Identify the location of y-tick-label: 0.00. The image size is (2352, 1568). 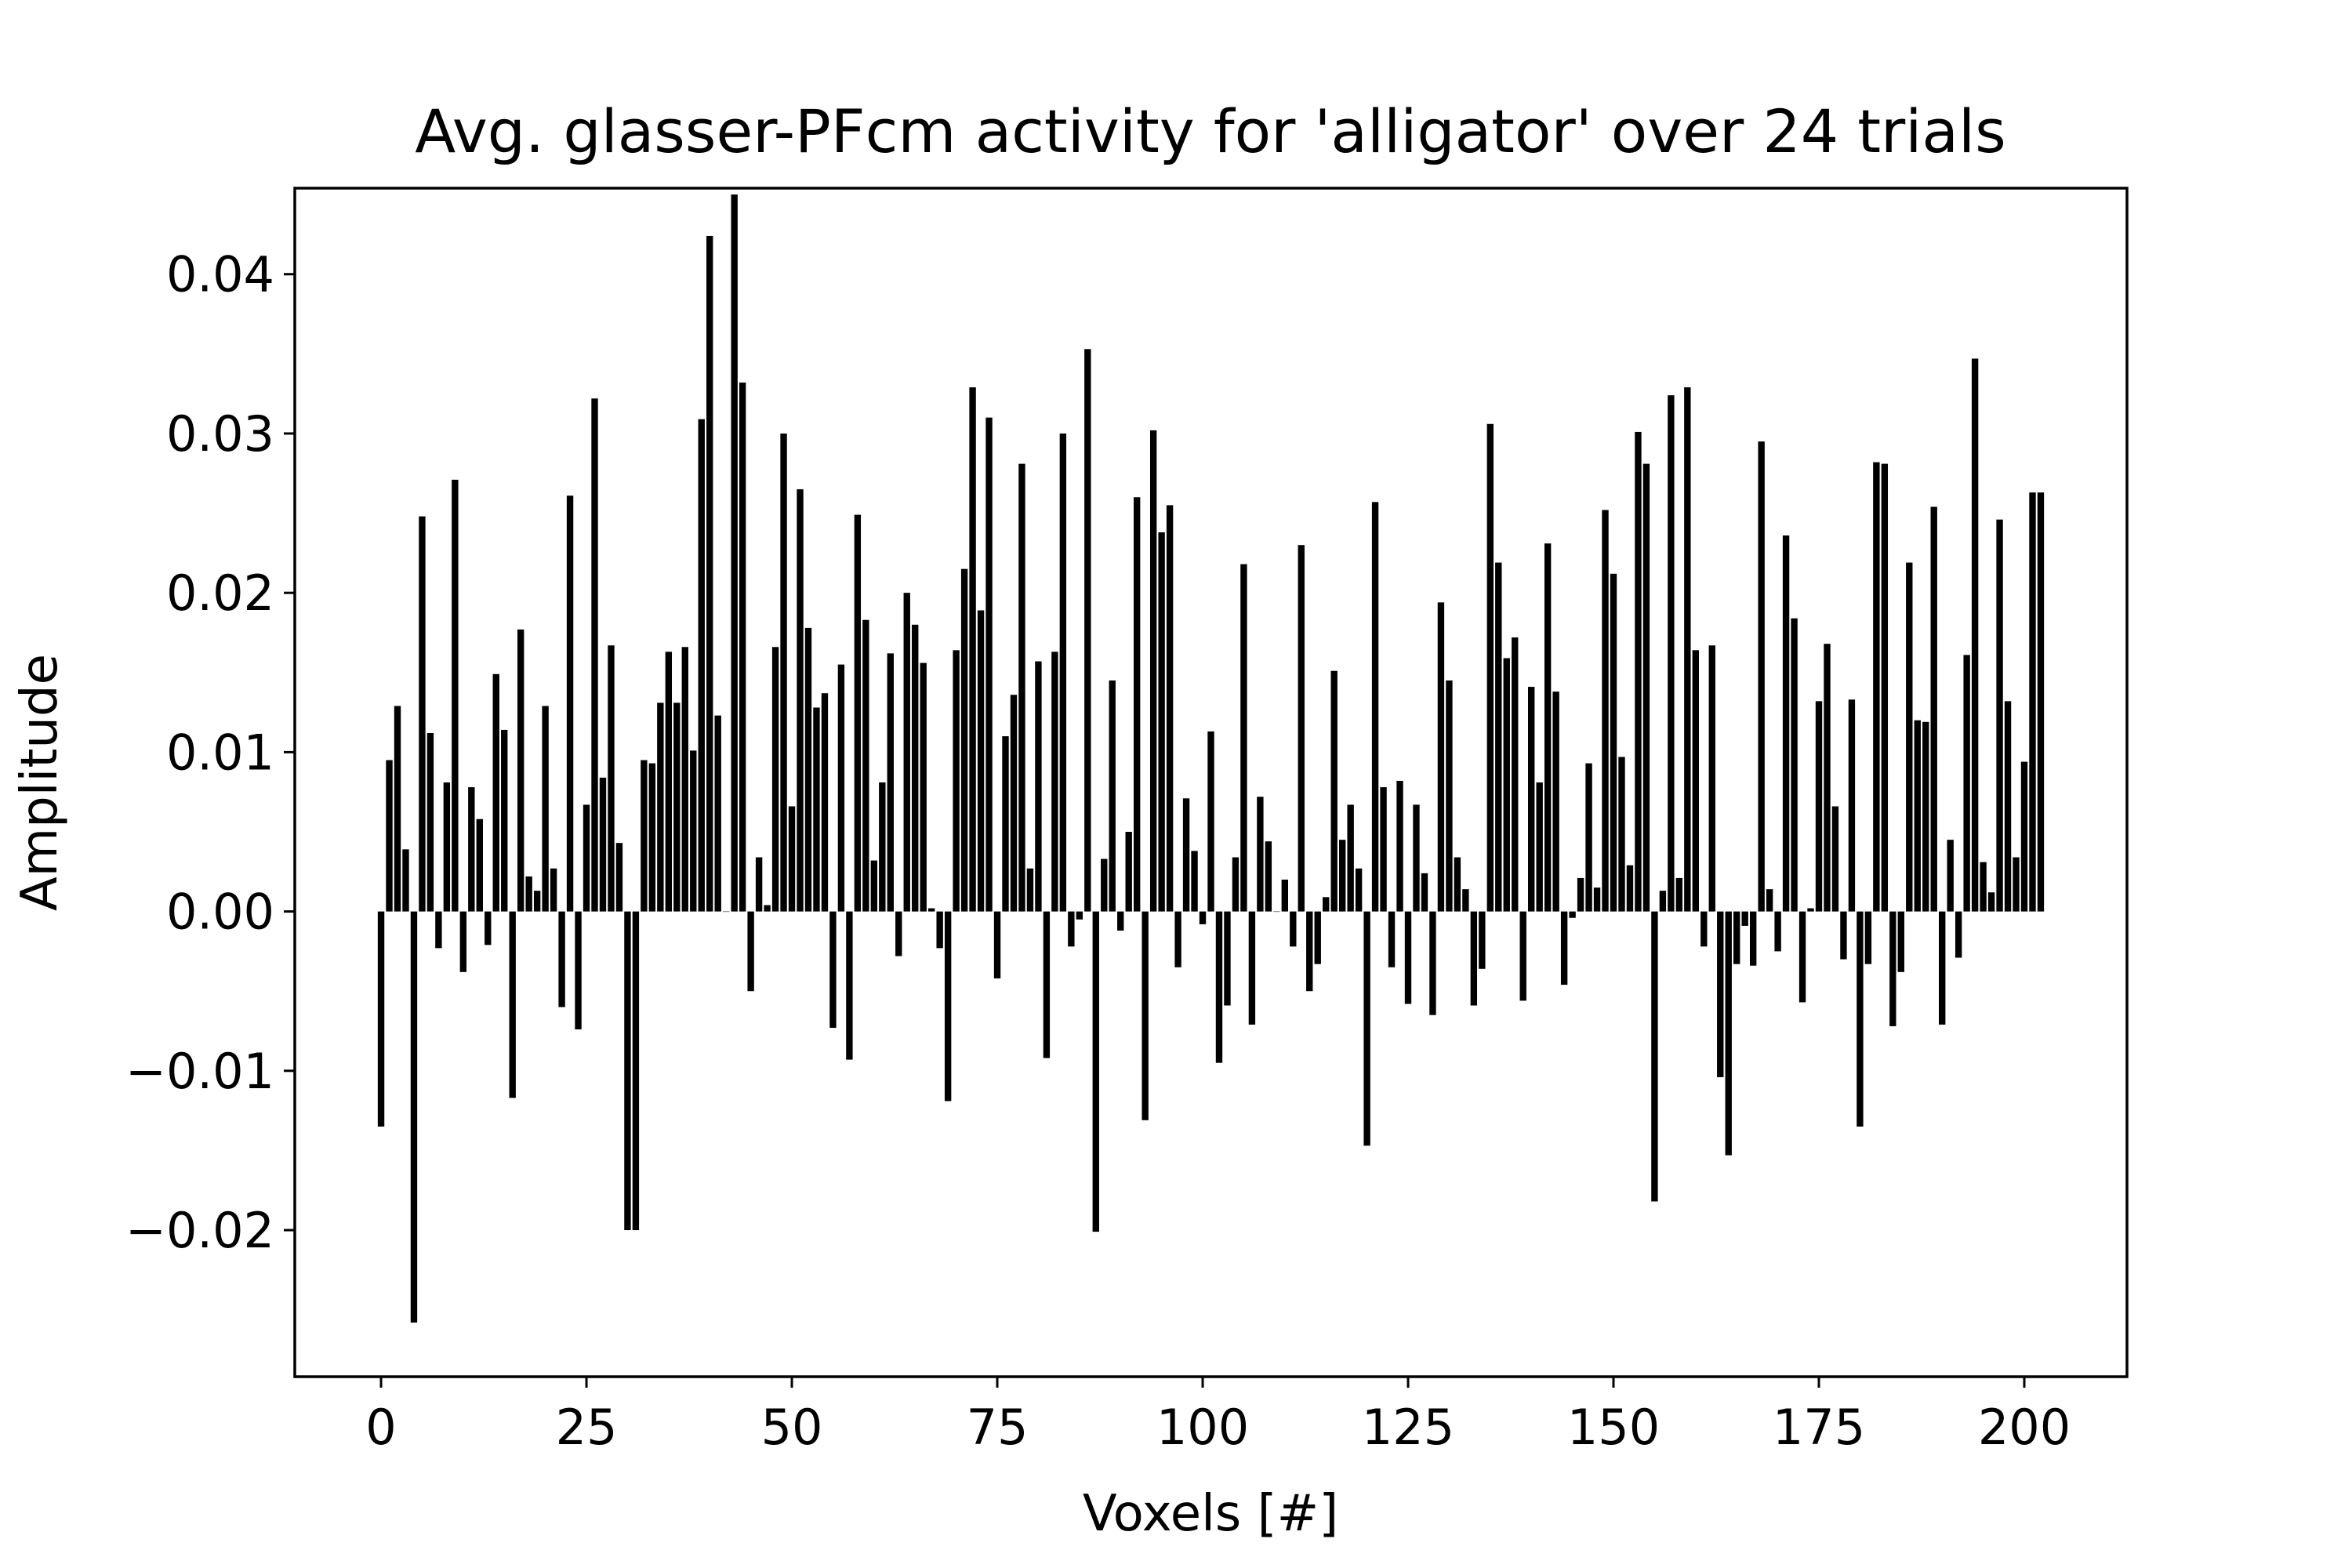
(220, 913).